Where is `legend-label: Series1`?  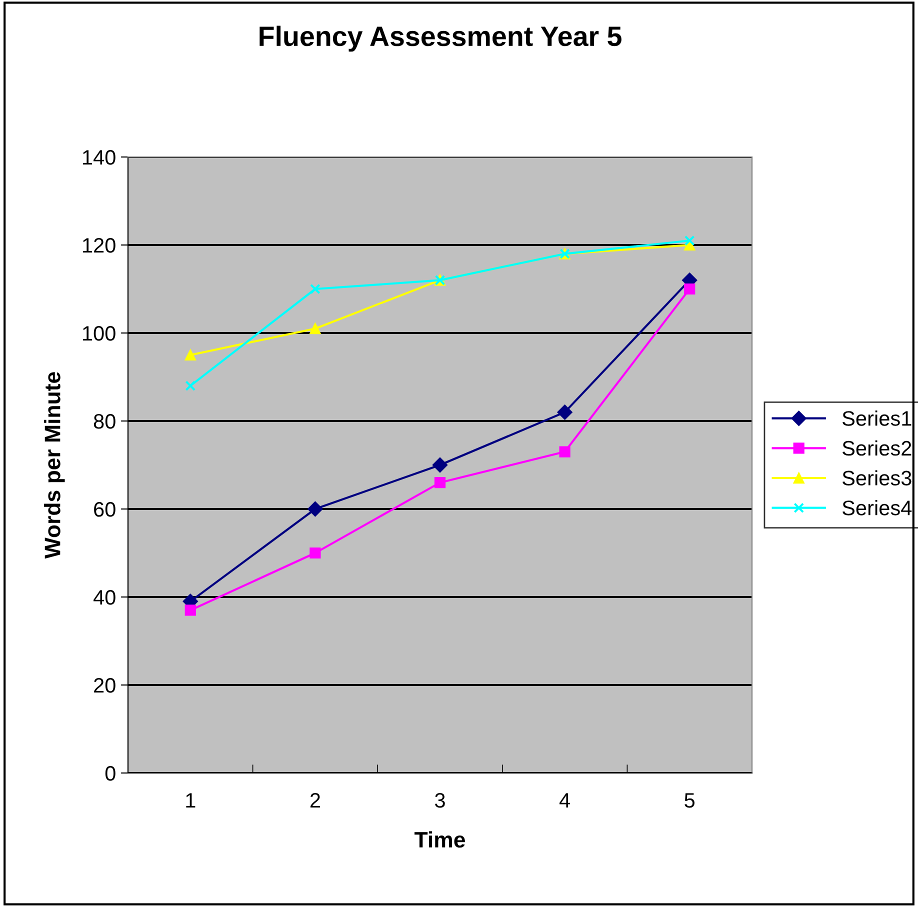 legend-label: Series1 is located at coordinates (877, 418).